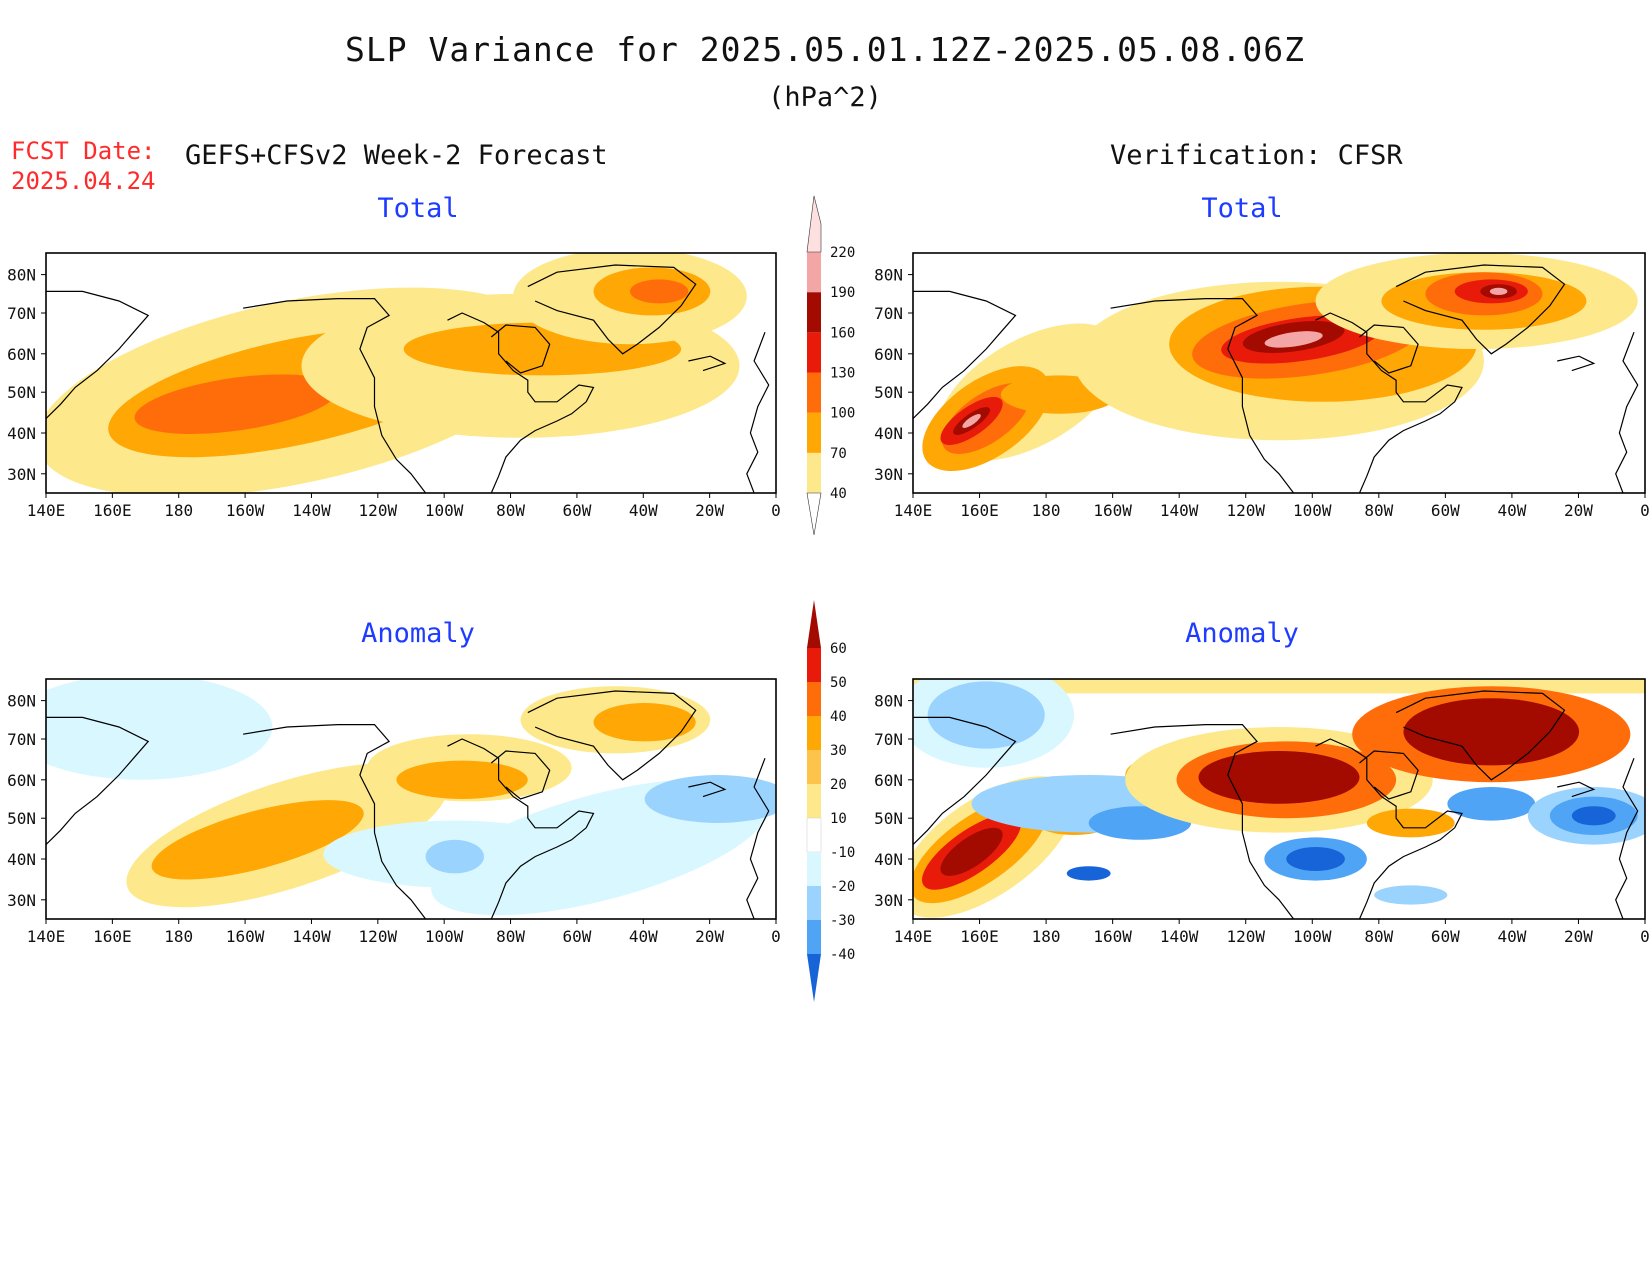  I want to click on panel-title-top-left: Total, so click(418, 208).